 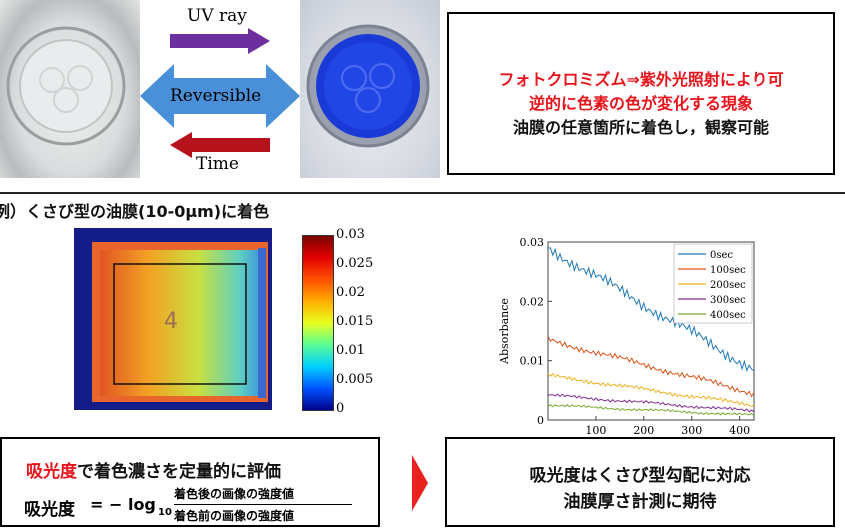 I want to click on x-tick-label: 100, so click(x=595, y=430).